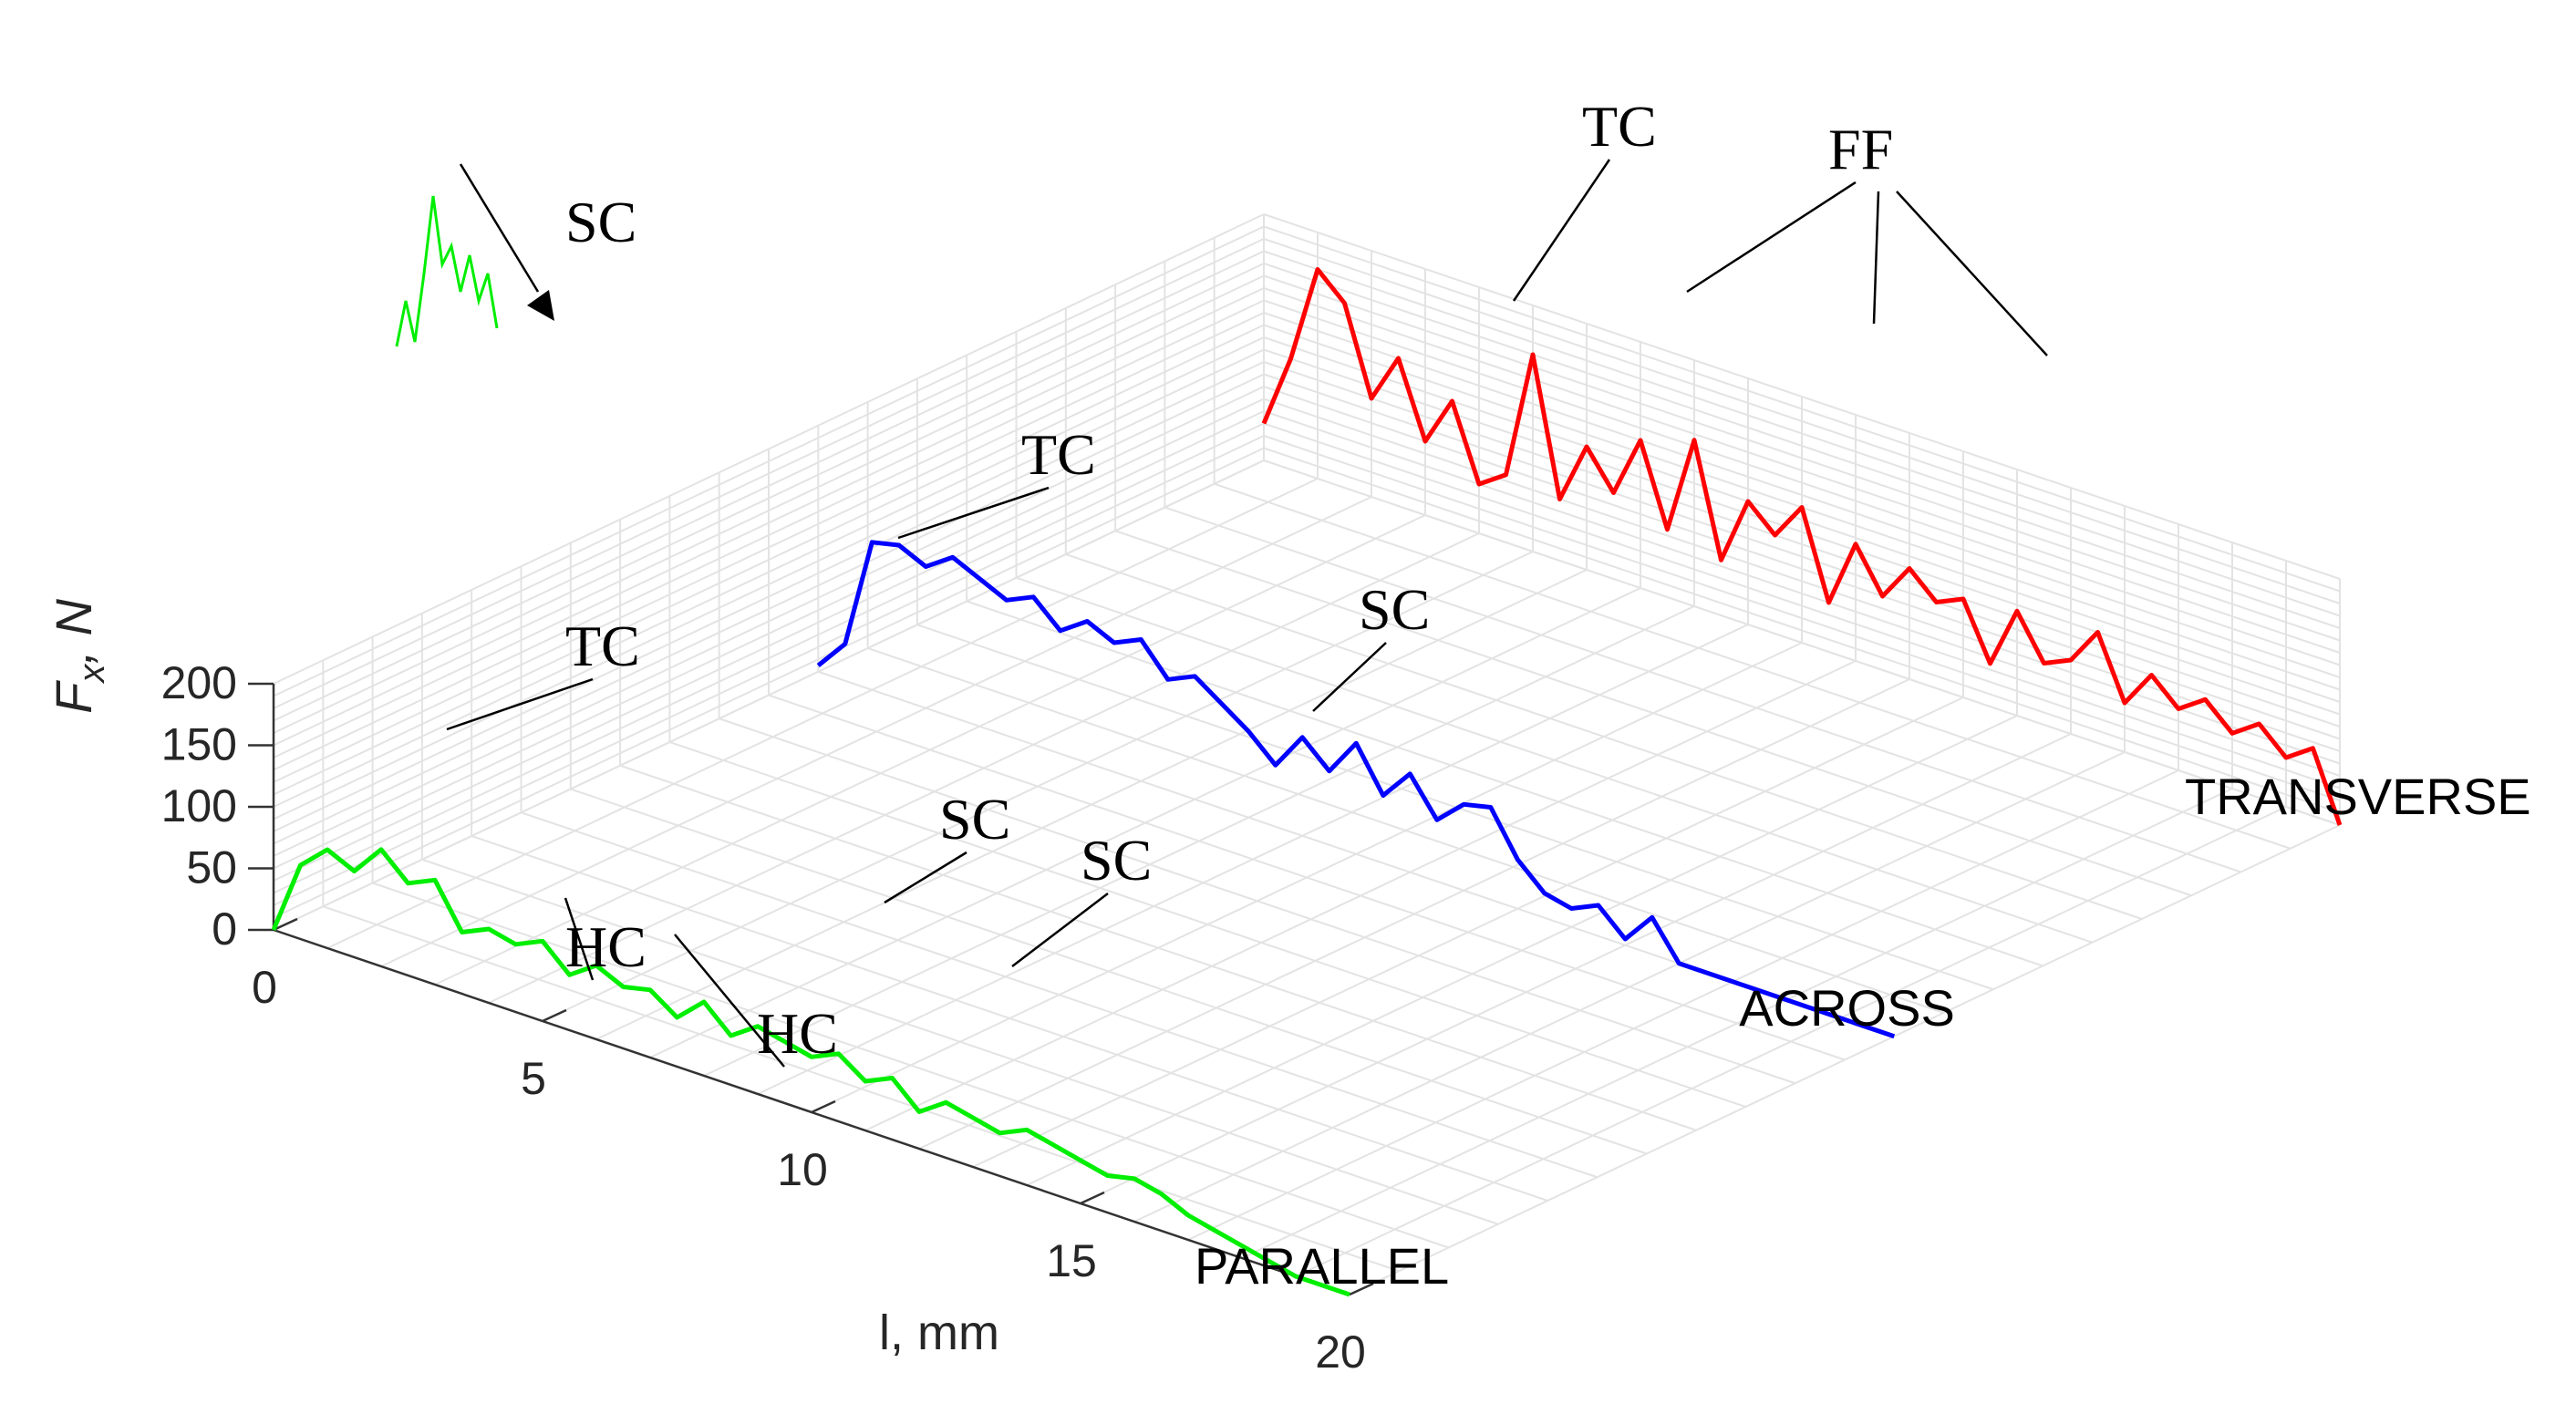 This screenshot has width=2576, height=1414. What do you see at coordinates (1322, 1266) in the screenshot?
I see `series-label-parallel: PARALLEL` at bounding box center [1322, 1266].